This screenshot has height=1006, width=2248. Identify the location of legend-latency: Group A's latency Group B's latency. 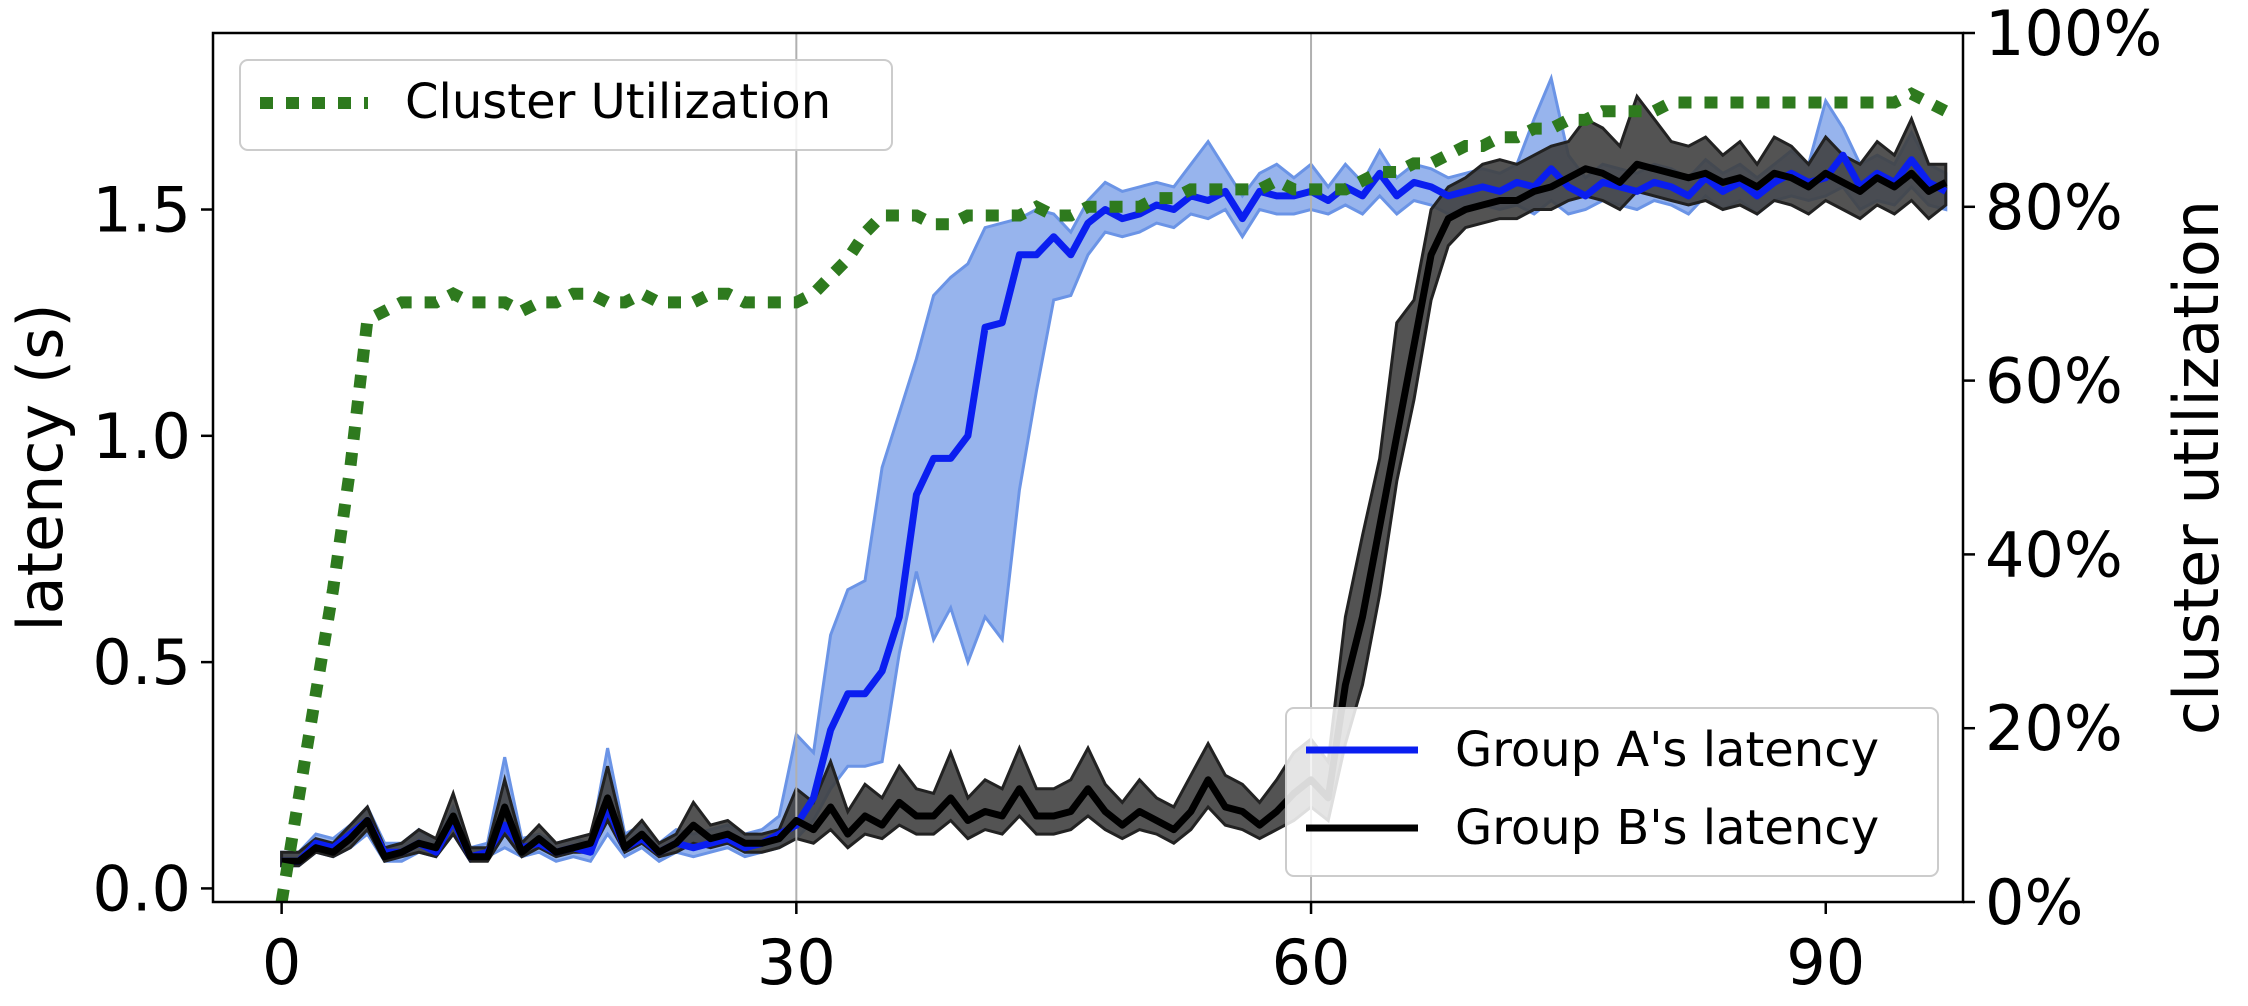
(1612, 792).